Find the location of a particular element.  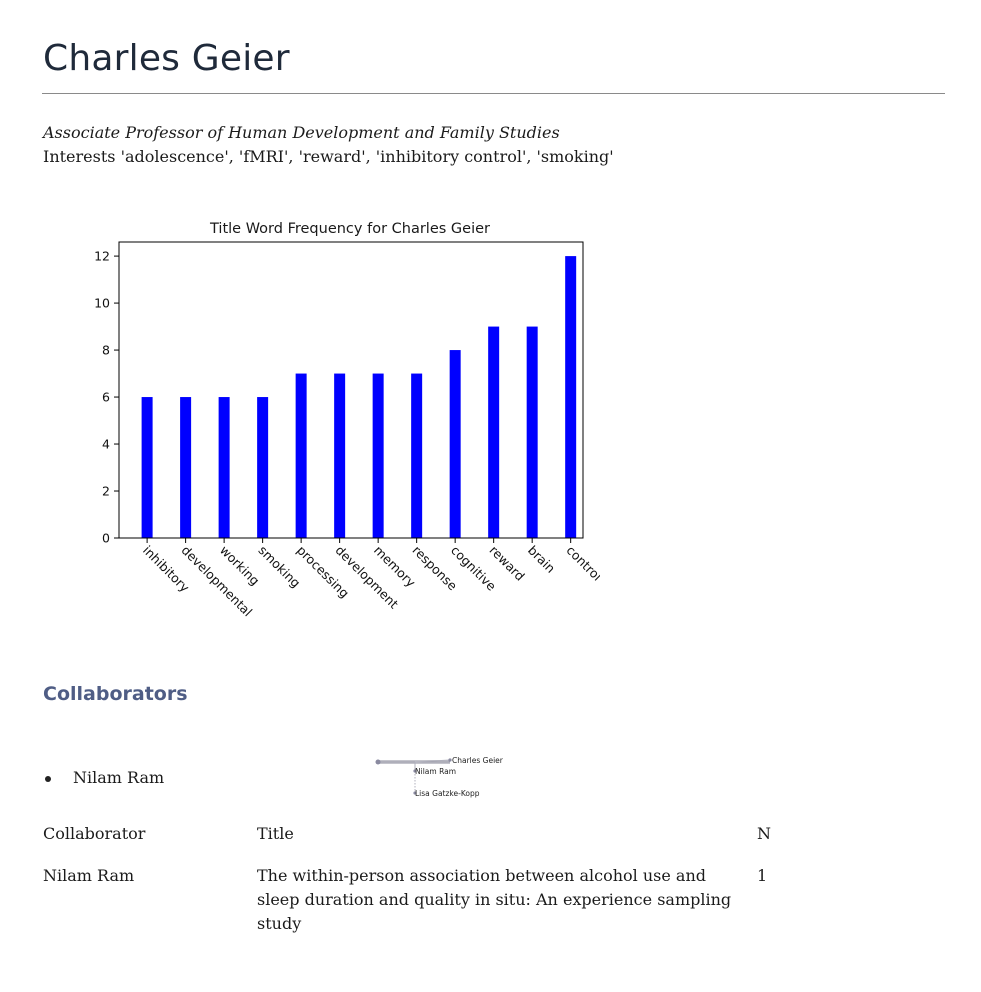

table-cell-collaborator: Nilam Ram is located at coordinates (88, 876).